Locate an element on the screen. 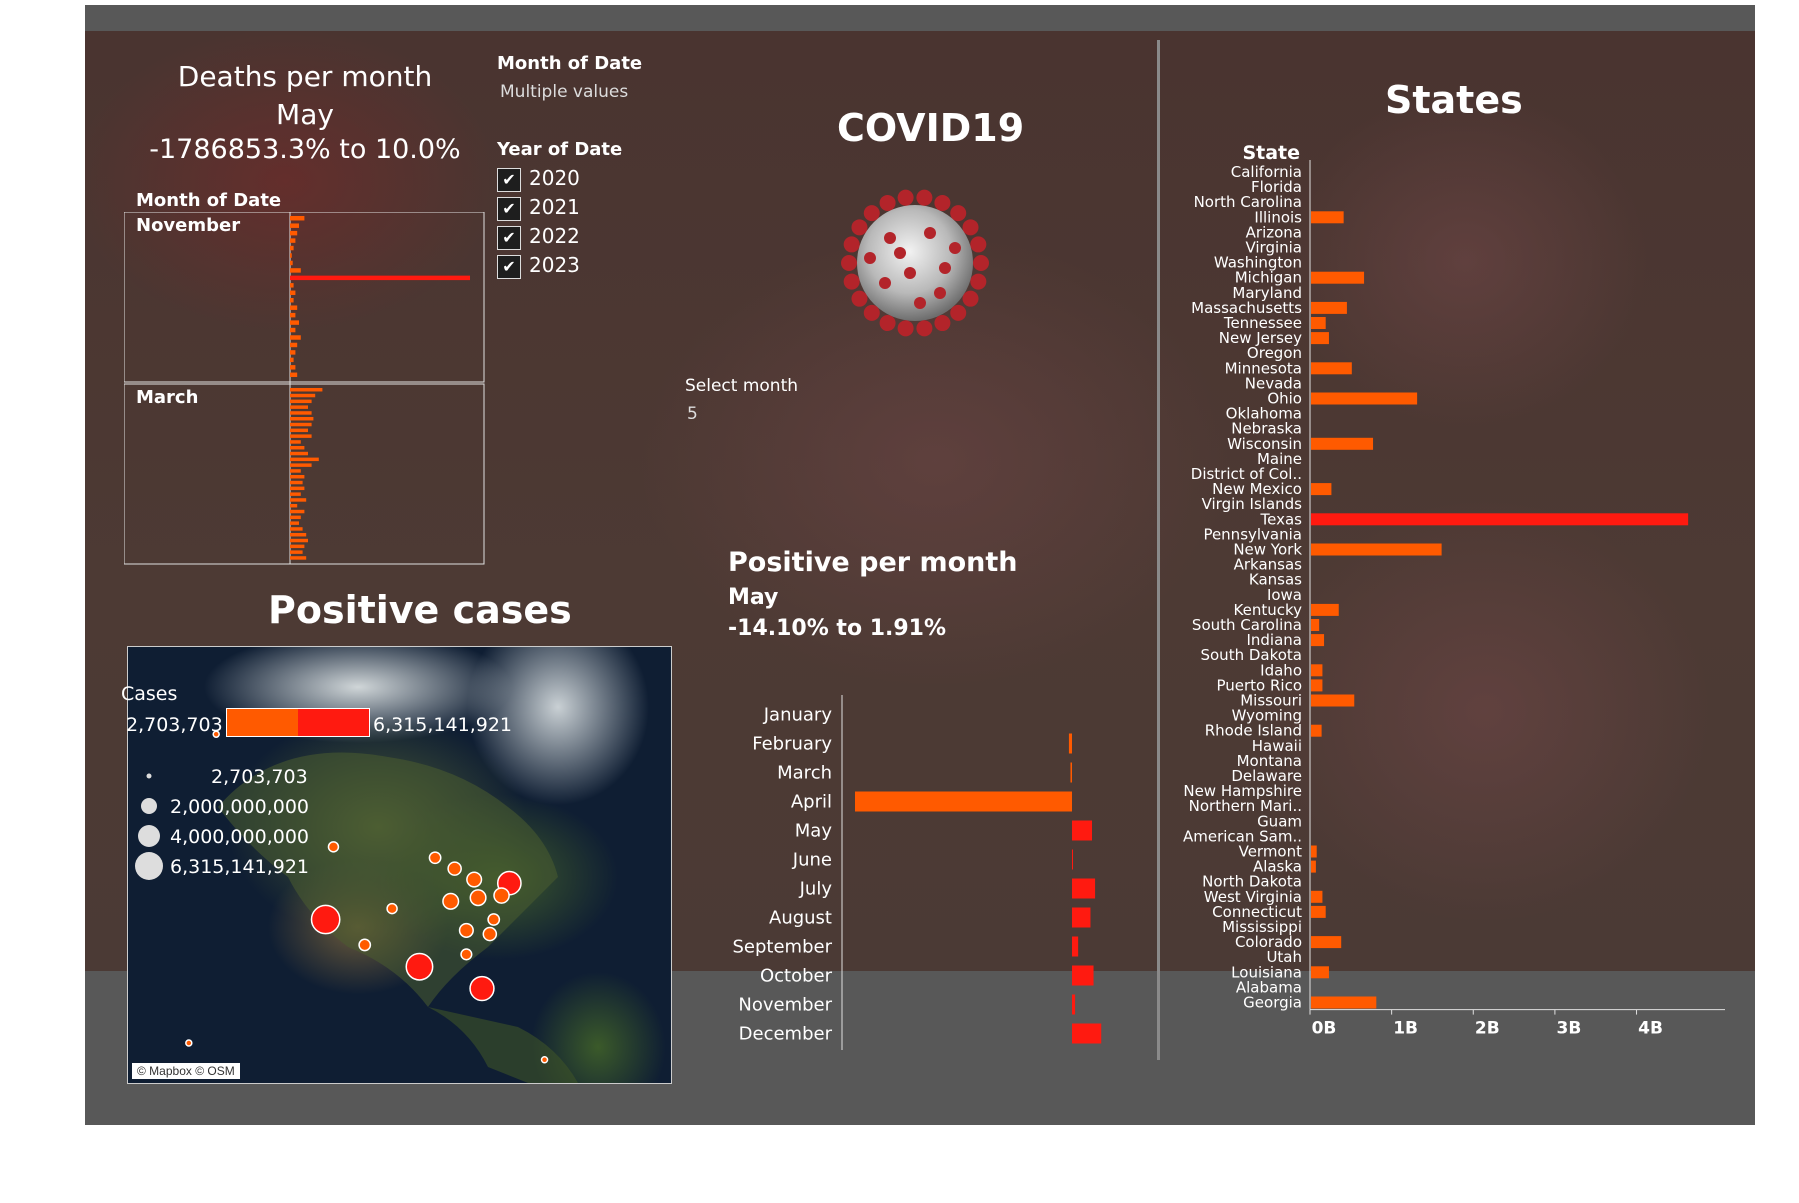  checkbox-2021: ✔ is located at coordinates (509, 209).